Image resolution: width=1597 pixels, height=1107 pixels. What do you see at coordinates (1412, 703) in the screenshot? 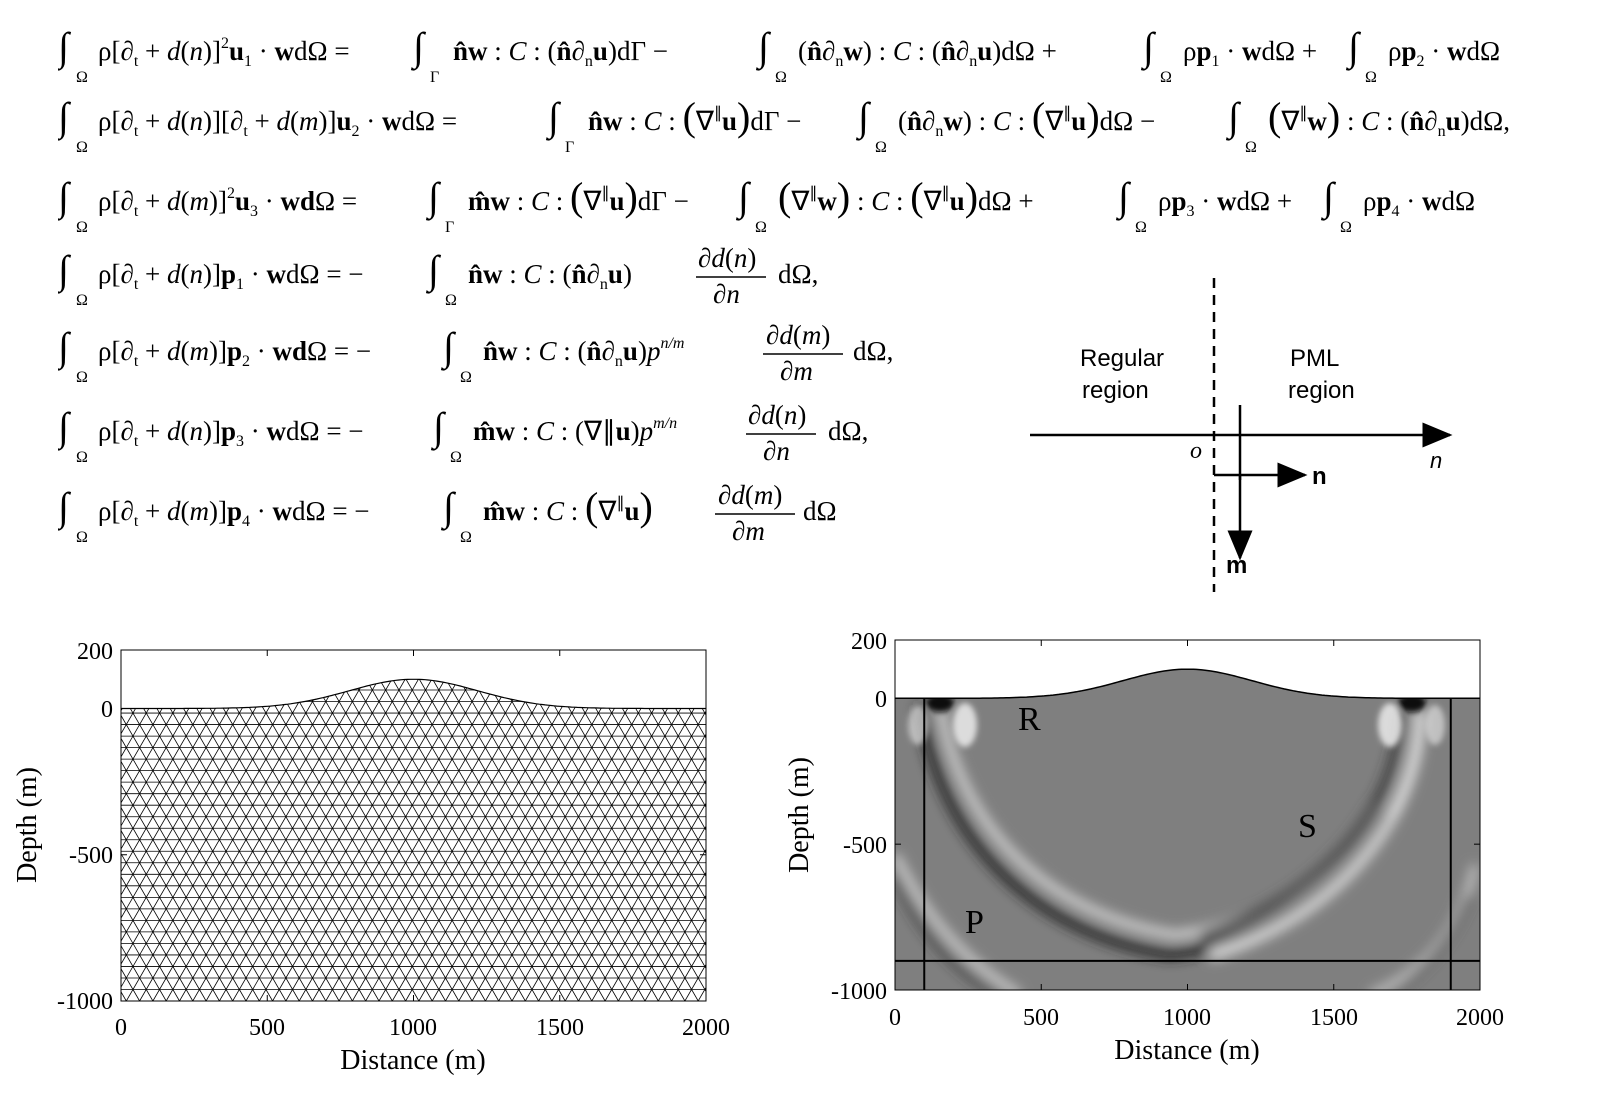
I see `rayleigh-right-dark` at bounding box center [1412, 703].